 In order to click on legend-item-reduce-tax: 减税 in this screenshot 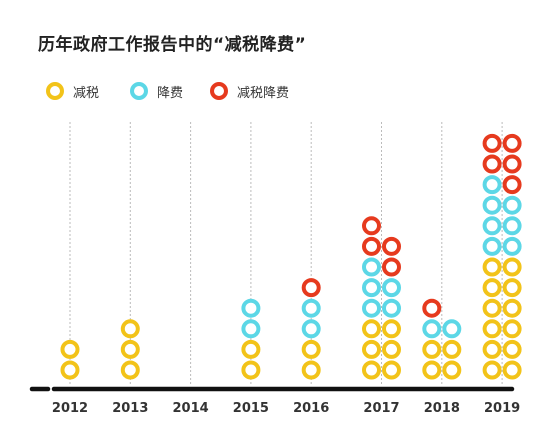, I will do `click(72, 91)`.